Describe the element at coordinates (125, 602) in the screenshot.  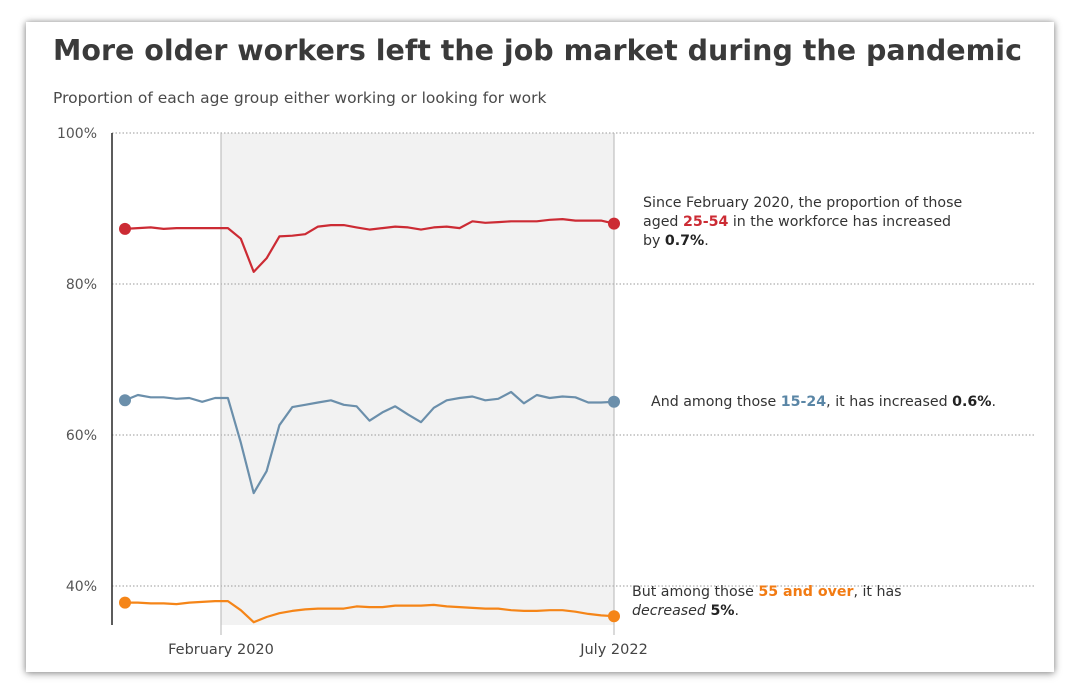
I see `start-marker-55-and-over` at that location.